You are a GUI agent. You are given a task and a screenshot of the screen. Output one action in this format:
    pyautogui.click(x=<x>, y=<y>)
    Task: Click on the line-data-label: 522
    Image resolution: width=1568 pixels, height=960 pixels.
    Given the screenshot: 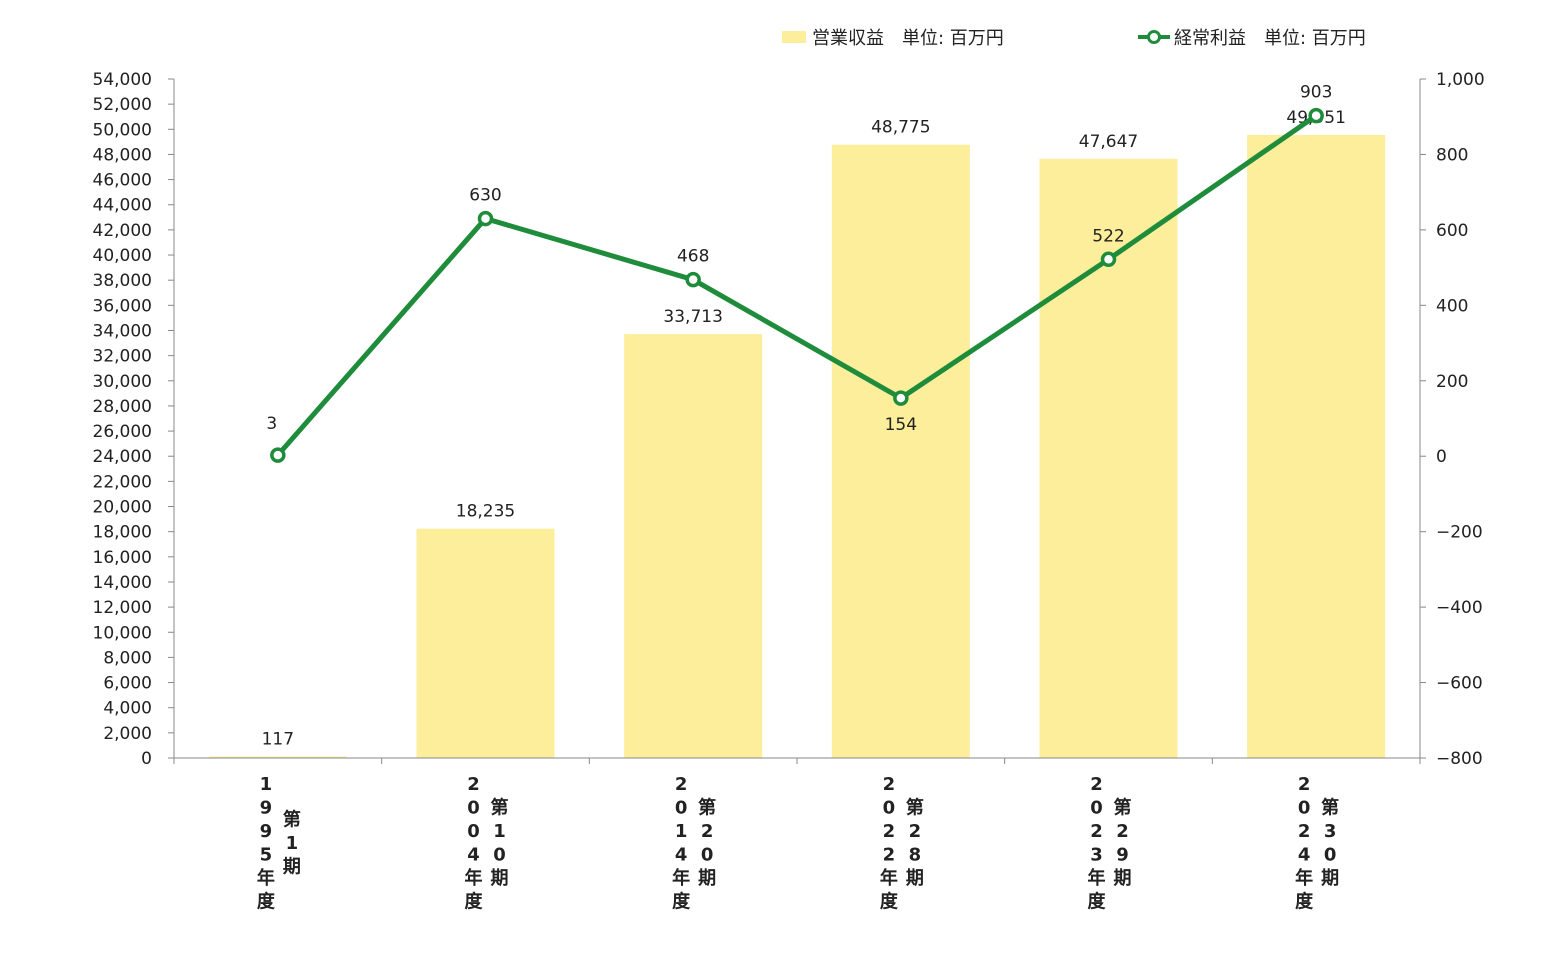 What is the action you would take?
    pyautogui.click(x=1108, y=236)
    